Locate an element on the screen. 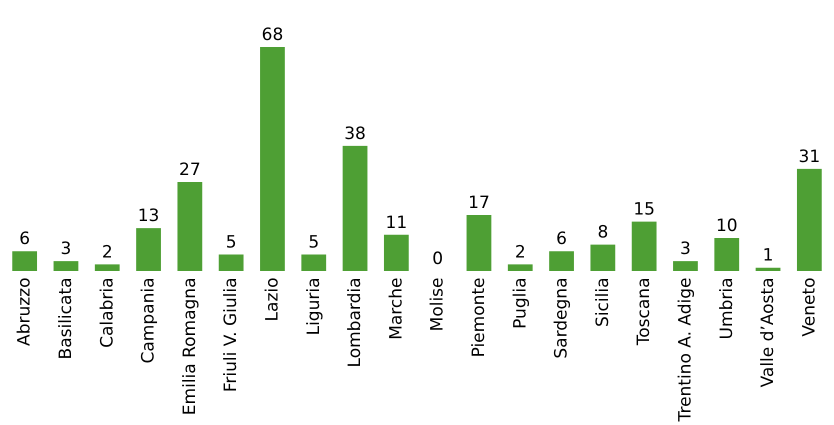 Image resolution: width=834 pixels, height=425 pixels. x-tick-label: Trentino A. Adige is located at coordinates (685, 350).